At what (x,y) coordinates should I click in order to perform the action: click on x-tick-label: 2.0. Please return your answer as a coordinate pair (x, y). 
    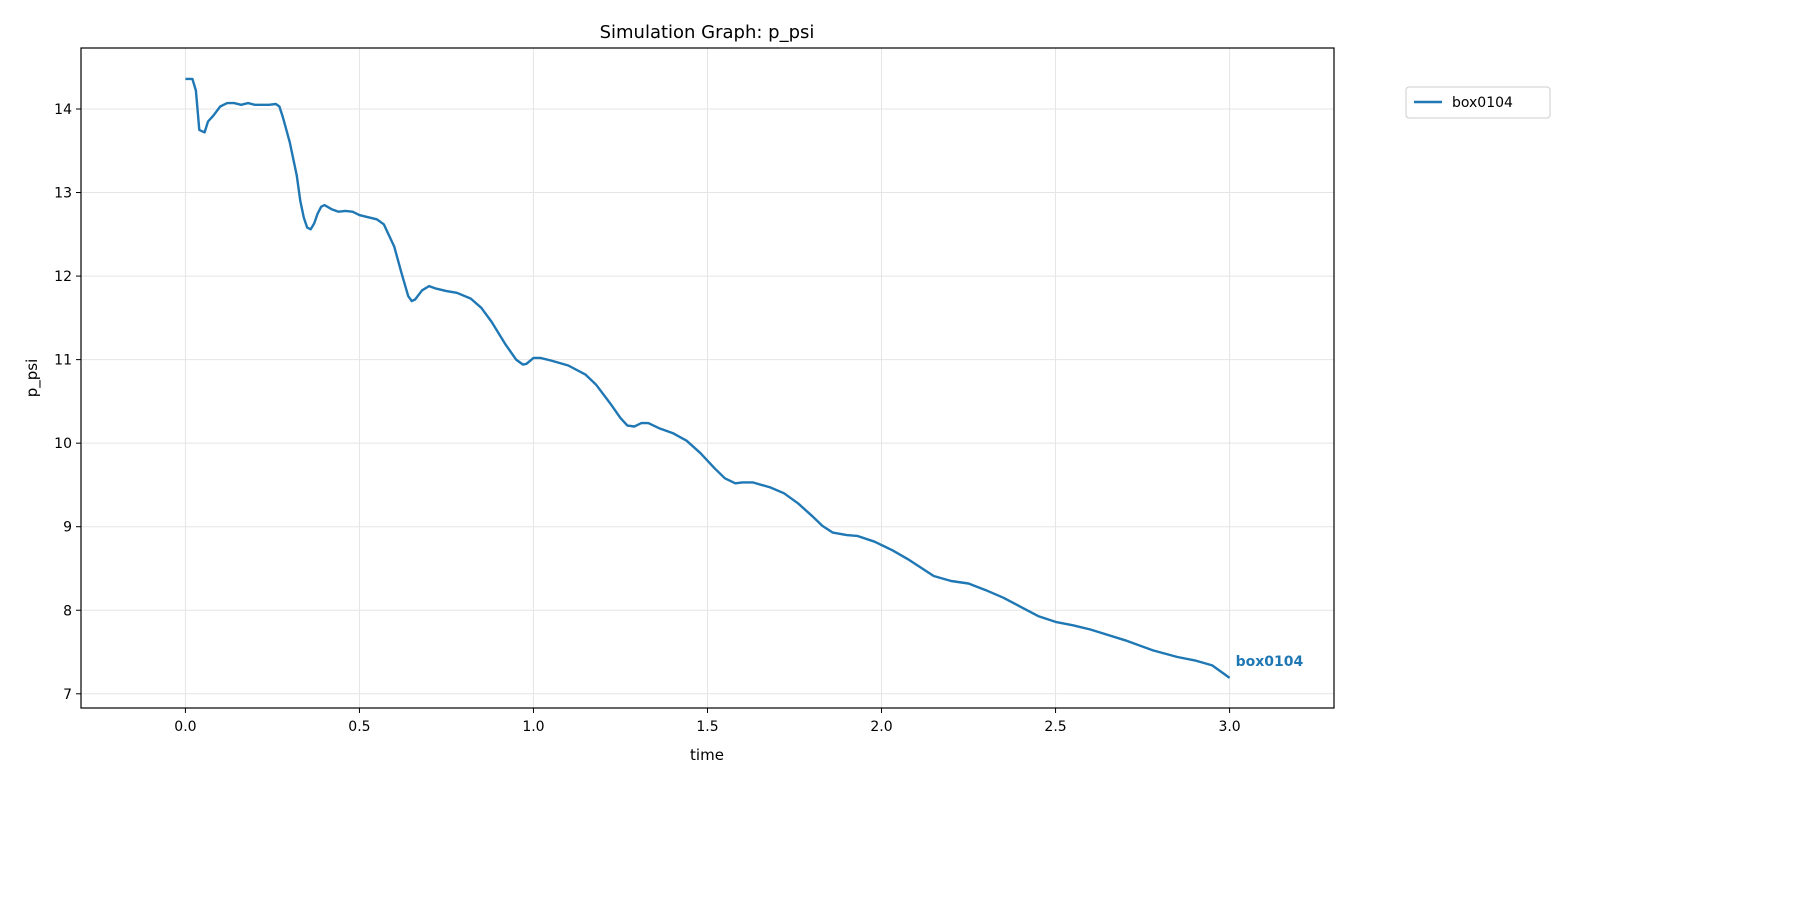
    Looking at the image, I should click on (881, 727).